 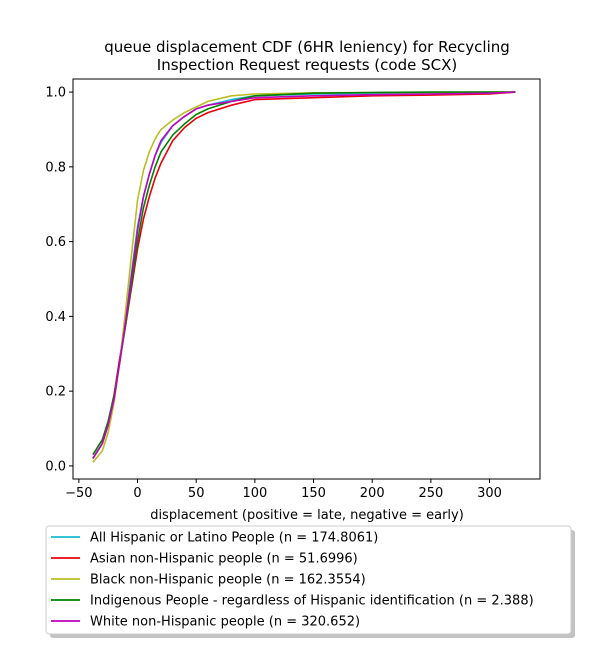 What do you see at coordinates (137, 493) in the screenshot?
I see `x-tick-label: 0` at bounding box center [137, 493].